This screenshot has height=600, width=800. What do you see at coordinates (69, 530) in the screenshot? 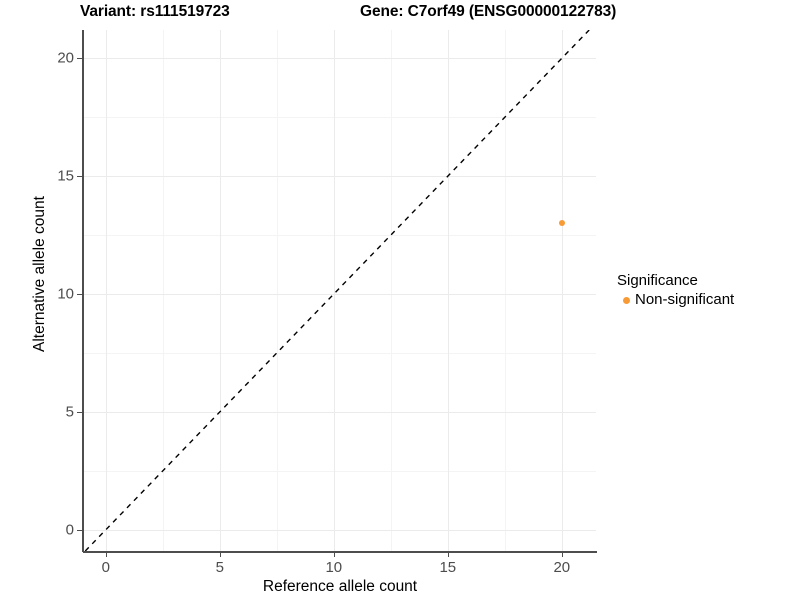
I see `y-tick-label: 0` at bounding box center [69, 530].